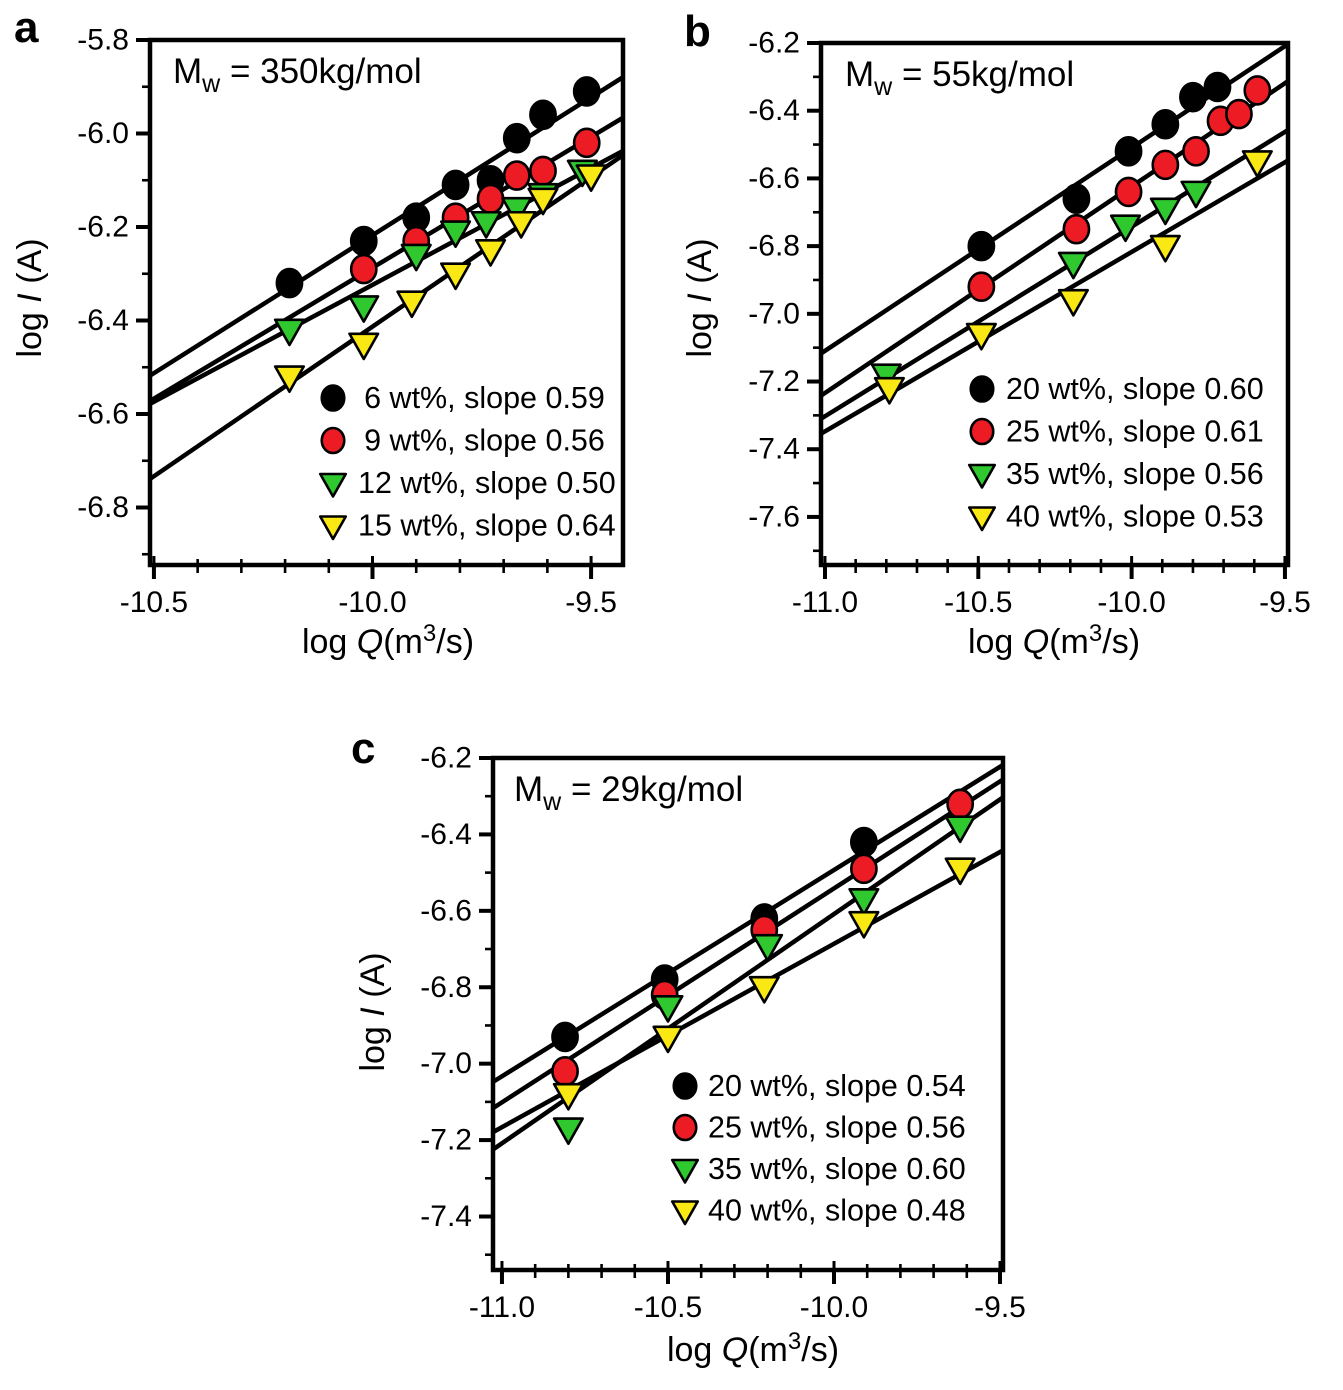 This screenshot has width=1343, height=1390. Describe the element at coordinates (370, 642) in the screenshot. I see `xlabel-q: Q` at that location.